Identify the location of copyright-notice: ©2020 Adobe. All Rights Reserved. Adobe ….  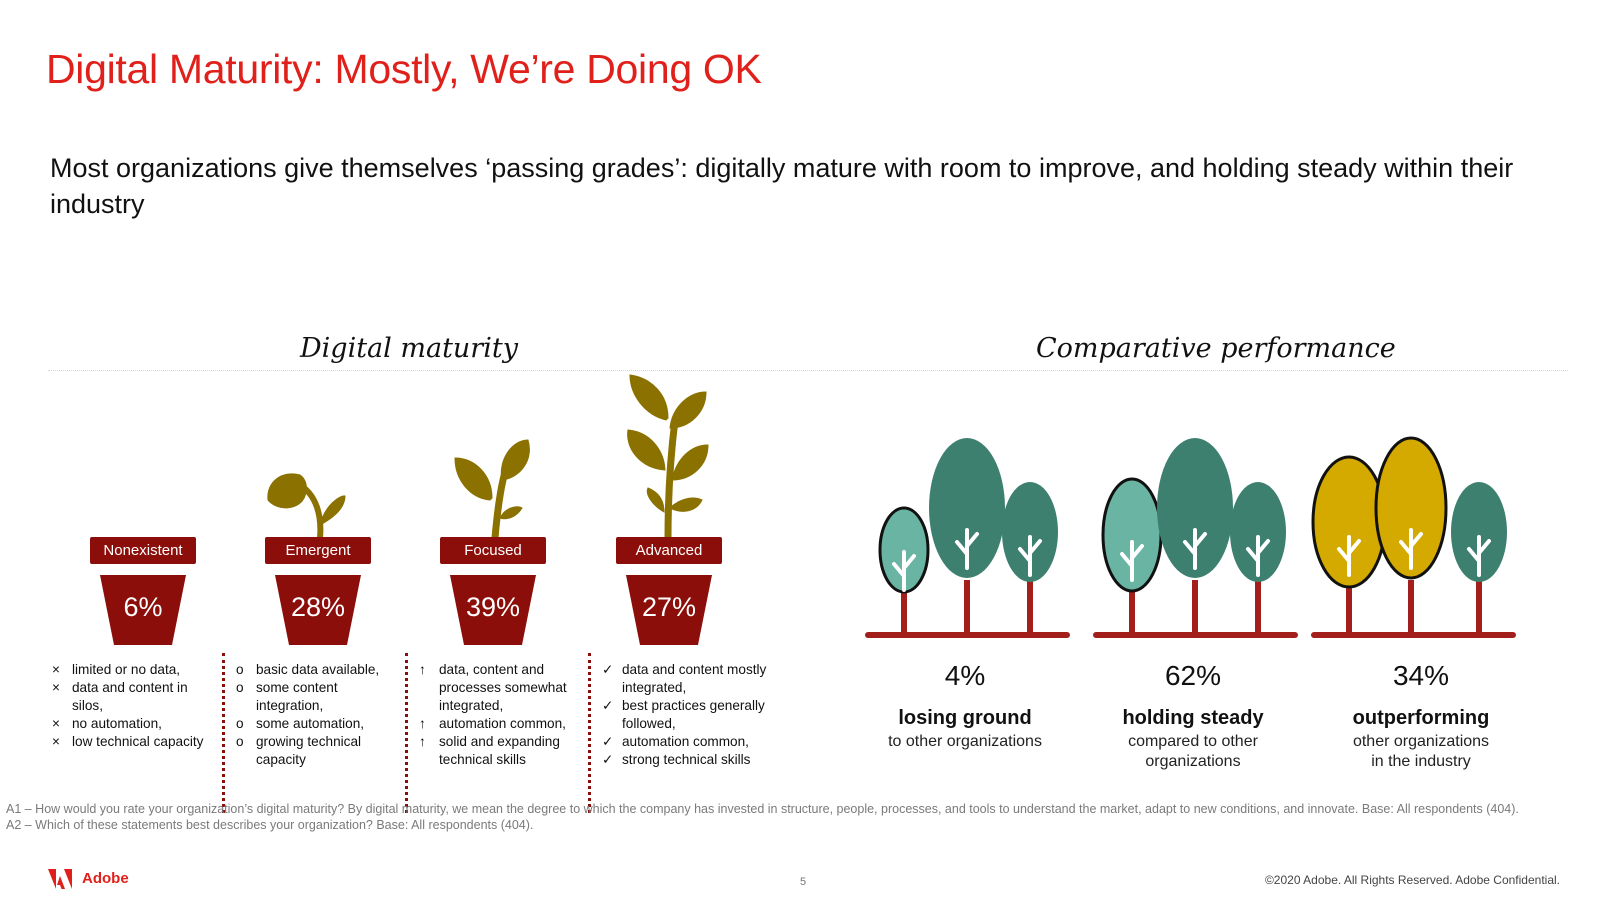
(1412, 880).